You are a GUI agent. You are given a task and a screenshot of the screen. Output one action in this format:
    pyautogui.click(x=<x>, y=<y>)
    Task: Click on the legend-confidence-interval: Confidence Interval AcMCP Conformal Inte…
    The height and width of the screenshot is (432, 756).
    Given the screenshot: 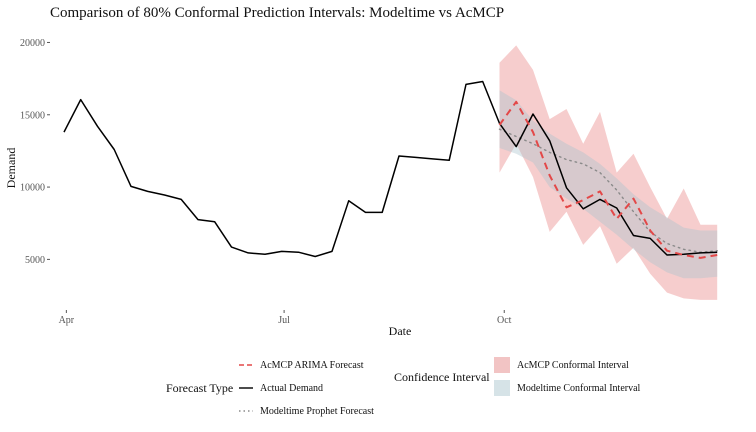 What is the action you would take?
    pyautogui.click(x=517, y=376)
    